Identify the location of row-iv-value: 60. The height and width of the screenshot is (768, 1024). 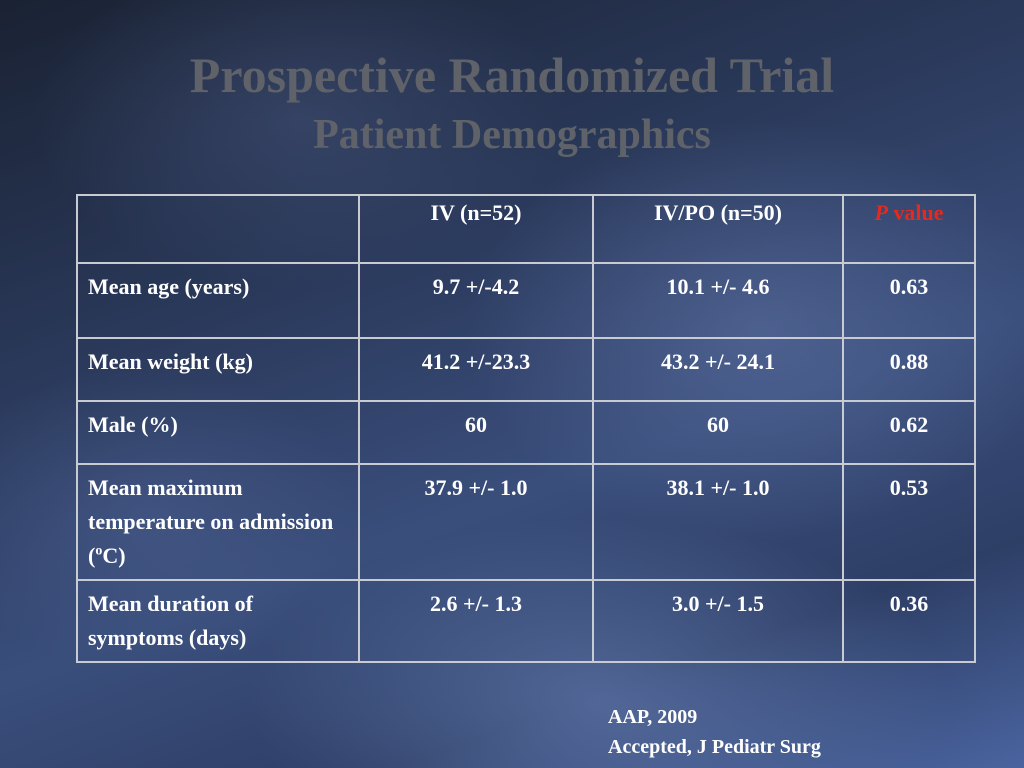
(476, 432).